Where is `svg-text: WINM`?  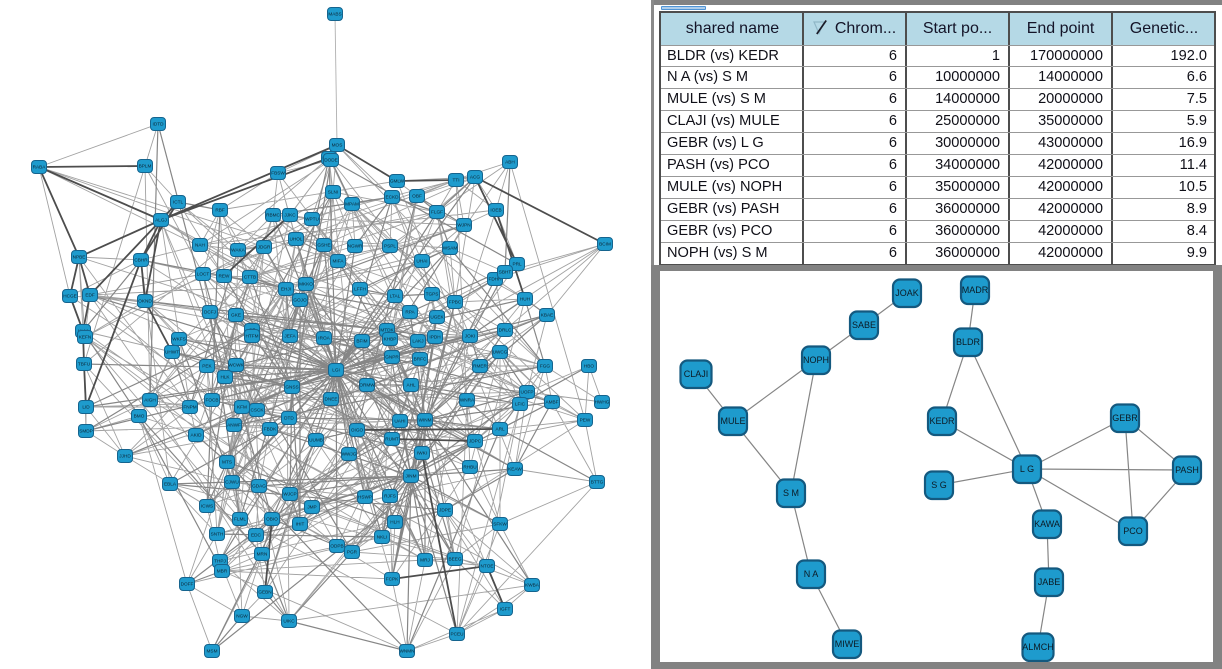 svg-text: WINM is located at coordinates (424, 420).